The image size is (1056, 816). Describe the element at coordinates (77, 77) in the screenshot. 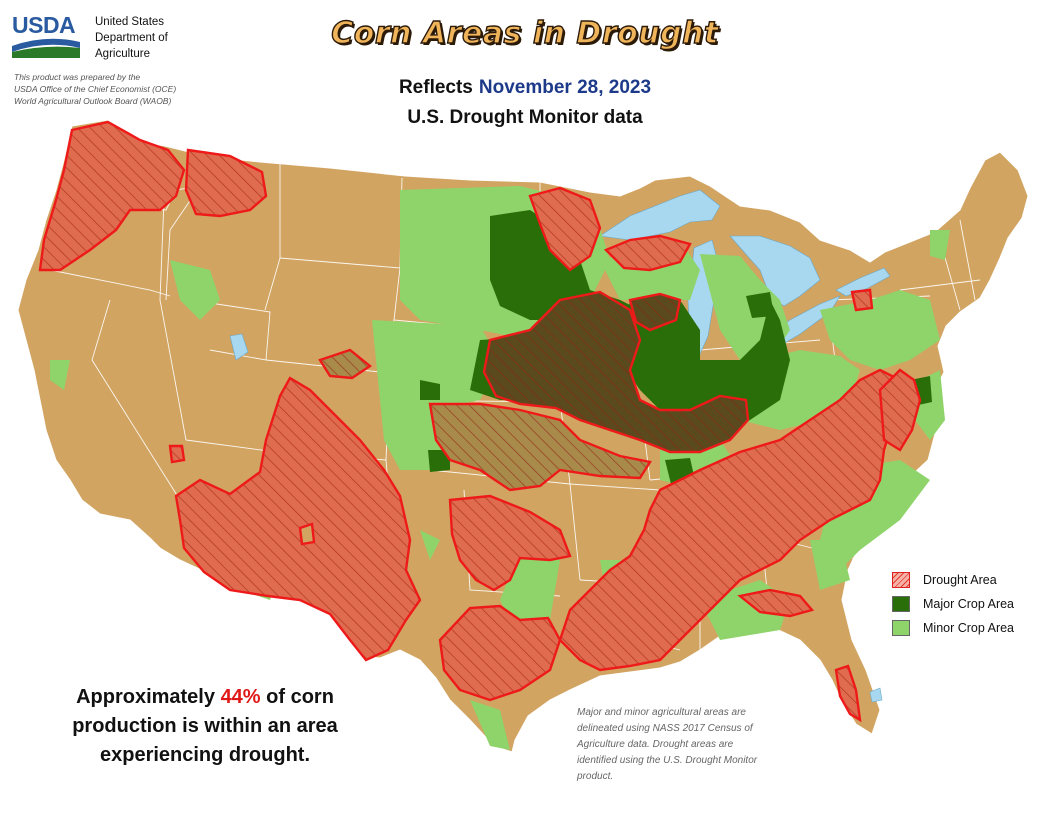

I see `prepared-line: This product was prepared by the` at that location.